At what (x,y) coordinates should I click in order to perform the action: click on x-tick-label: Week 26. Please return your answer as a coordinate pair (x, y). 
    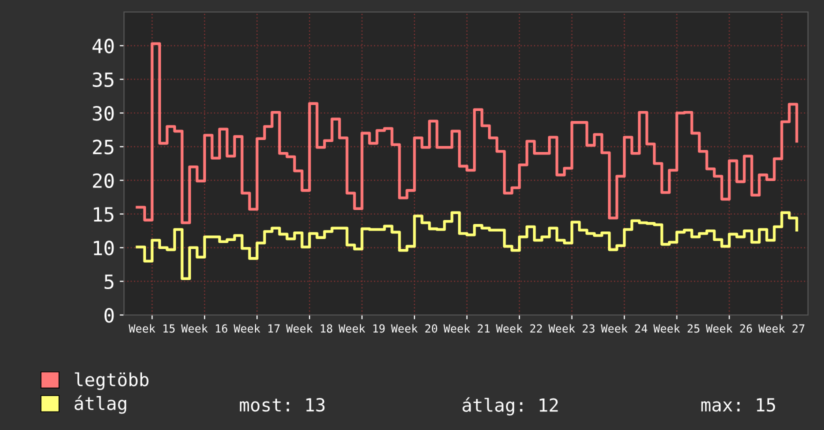
    Looking at the image, I should click on (729, 328).